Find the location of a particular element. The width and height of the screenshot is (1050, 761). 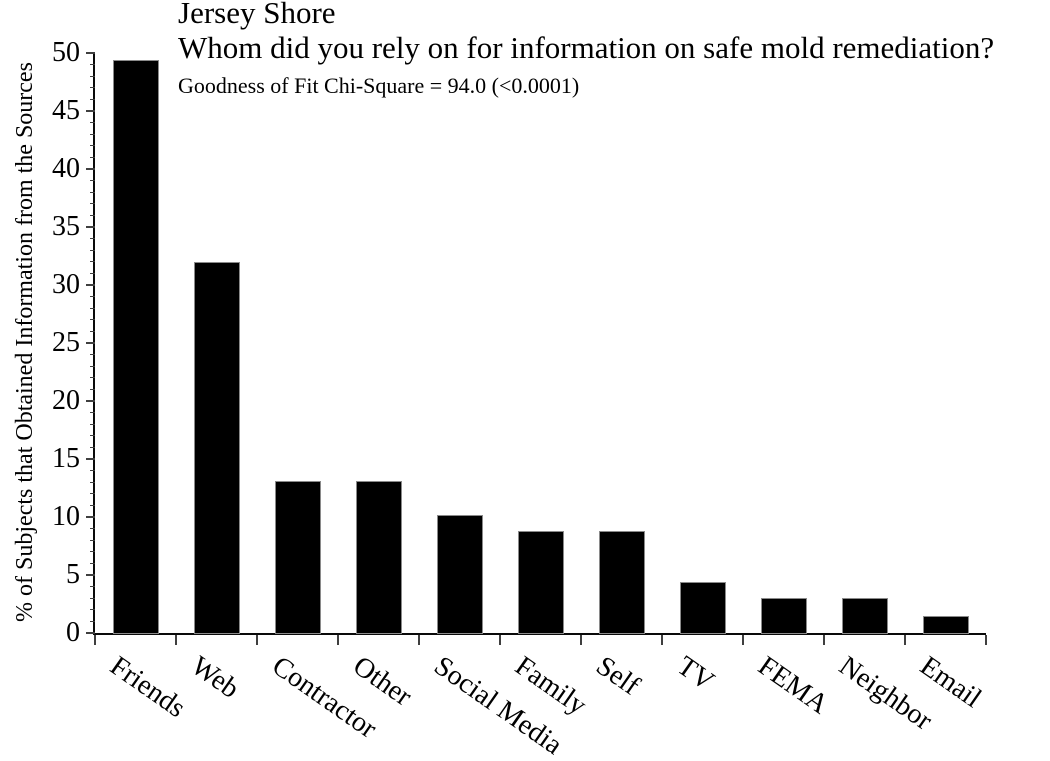

bar-neighbor is located at coordinates (864, 616).